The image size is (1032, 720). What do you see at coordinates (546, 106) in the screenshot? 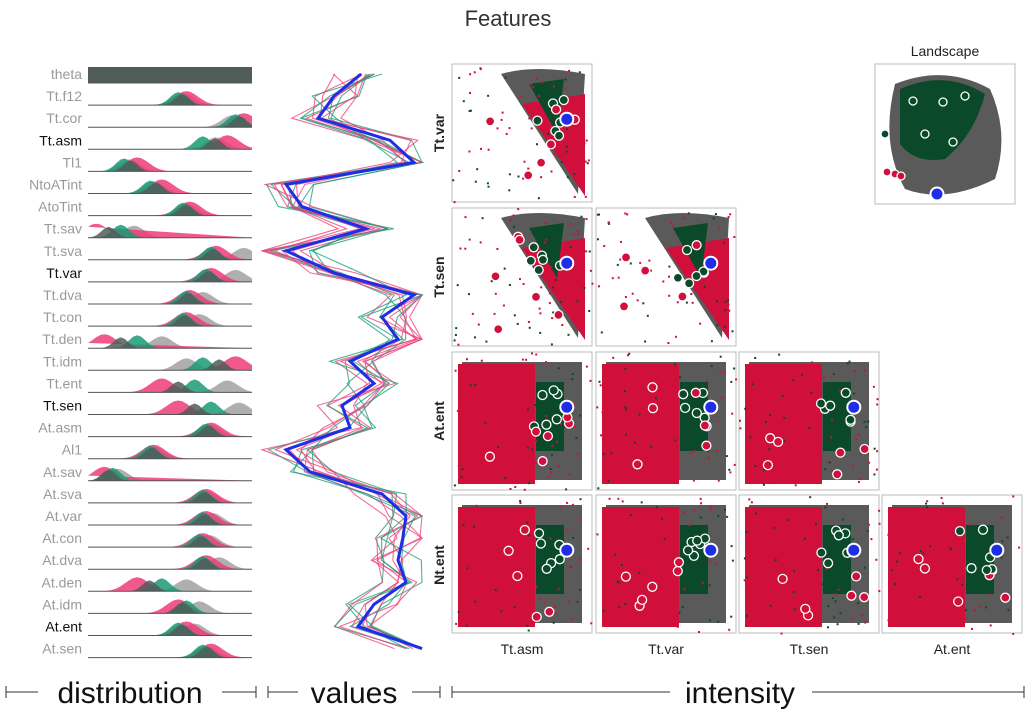
I see `region-green` at bounding box center [546, 106].